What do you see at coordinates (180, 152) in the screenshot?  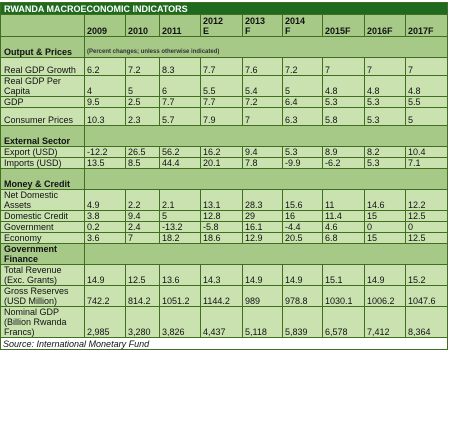 I see `cell-value: 56.2` at bounding box center [180, 152].